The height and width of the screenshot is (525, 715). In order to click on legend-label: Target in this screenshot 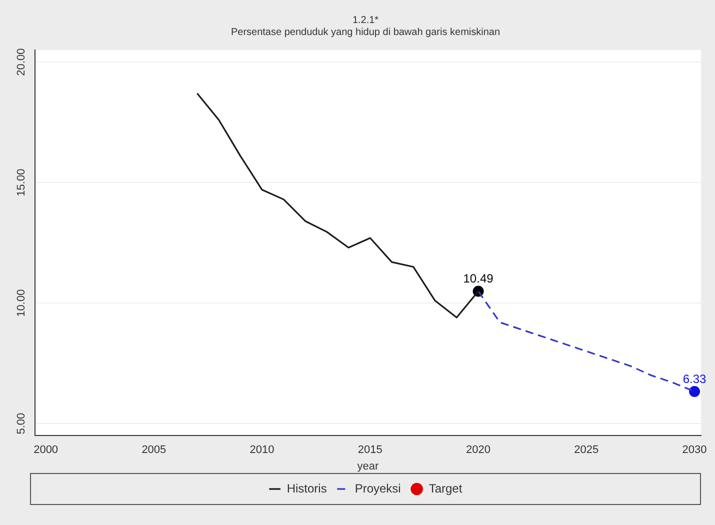, I will do `click(445, 488)`.